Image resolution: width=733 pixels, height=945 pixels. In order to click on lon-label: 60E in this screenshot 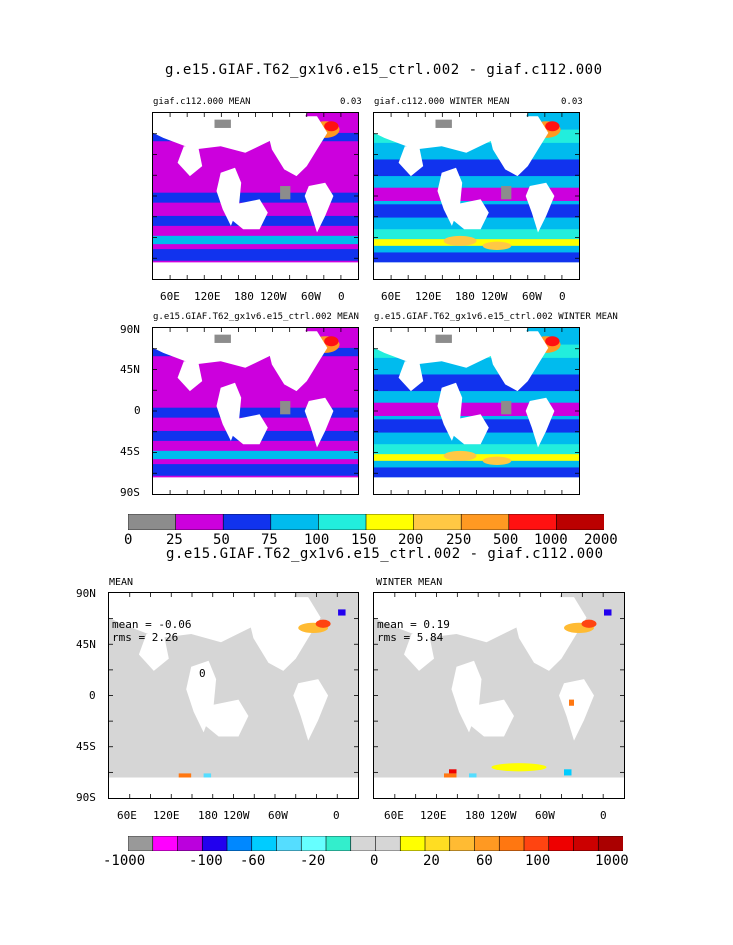, I will do `click(391, 296)`.